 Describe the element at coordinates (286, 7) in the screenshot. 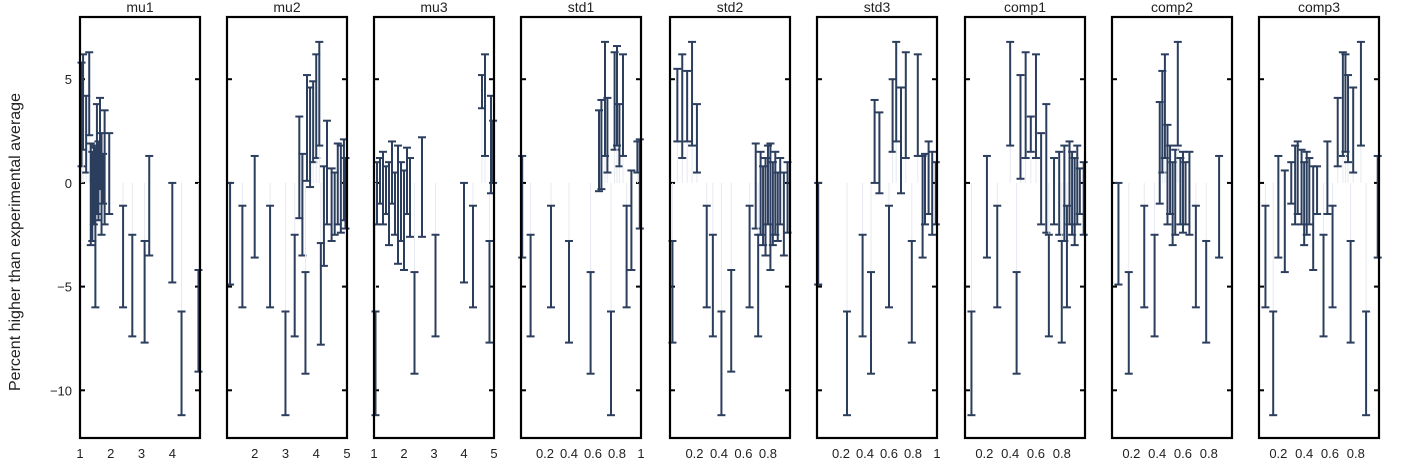

I see `panel-title: mu2` at that location.